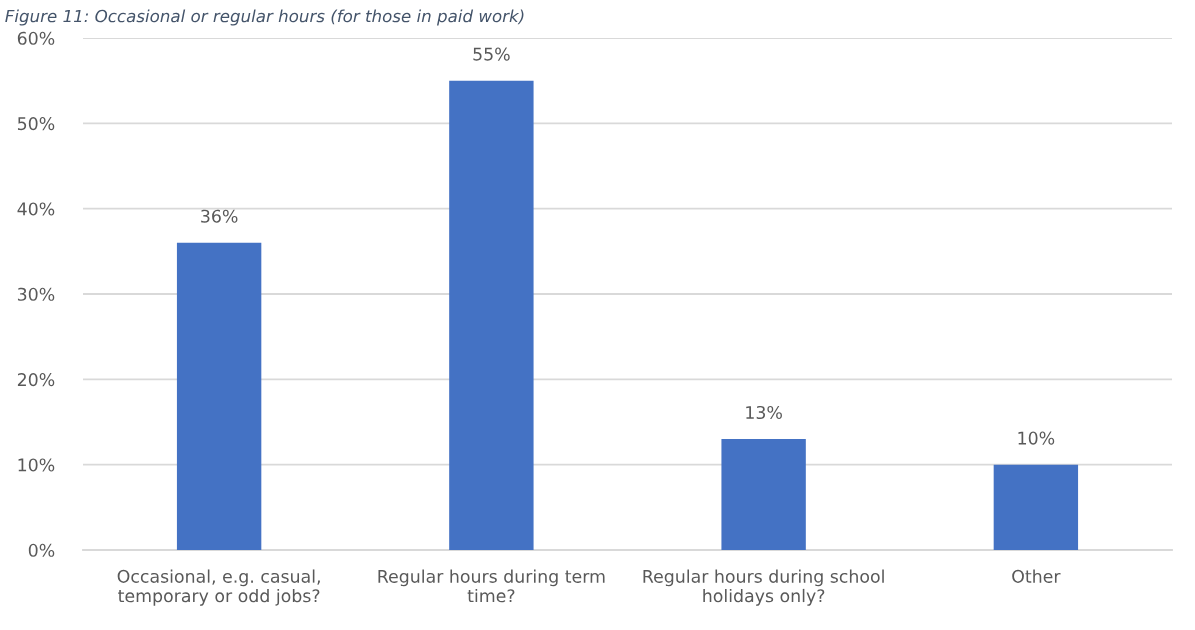 This screenshot has height=630, width=1195. What do you see at coordinates (36, 38) in the screenshot?
I see `y-tick-label: 60%` at bounding box center [36, 38].